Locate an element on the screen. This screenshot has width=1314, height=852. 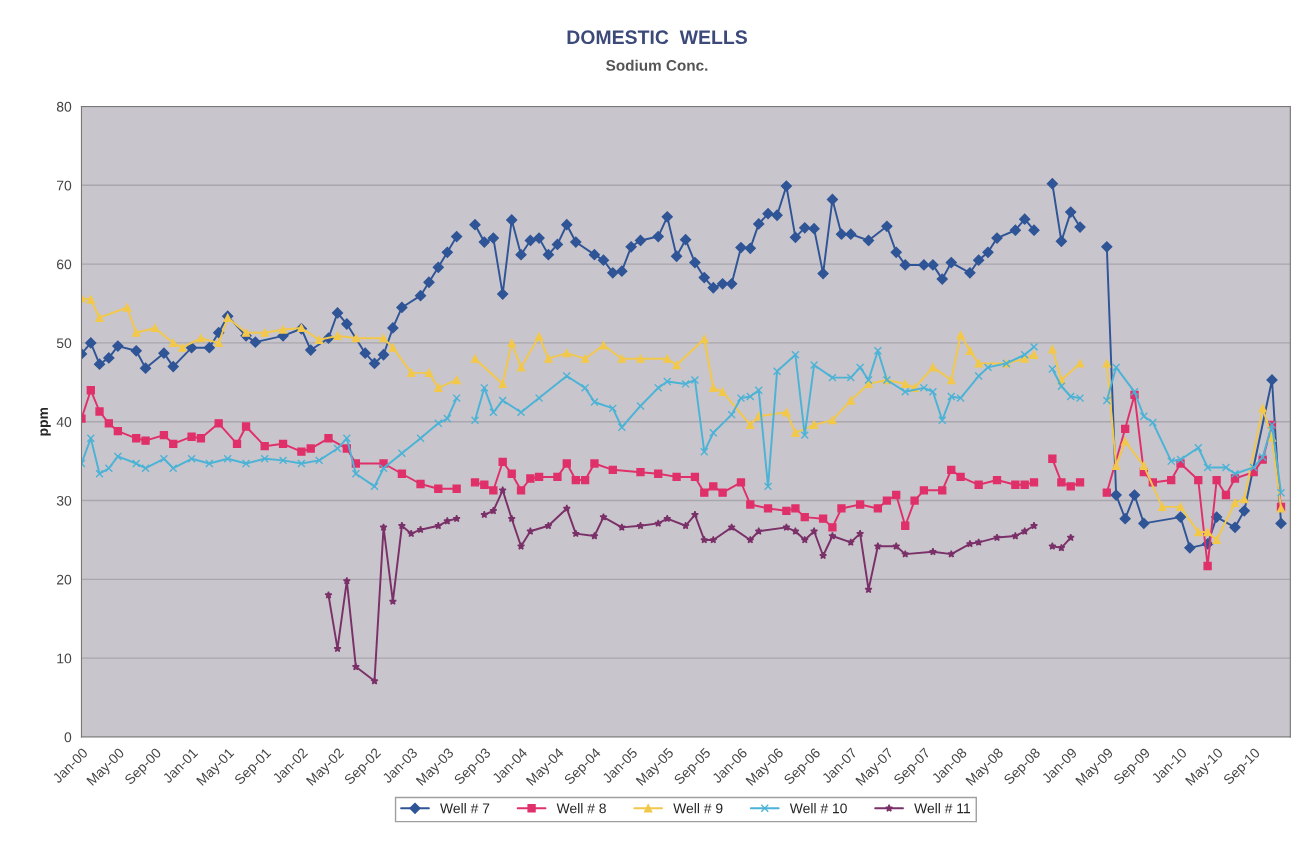
y-tick-label: 30 is located at coordinates (64, 500).